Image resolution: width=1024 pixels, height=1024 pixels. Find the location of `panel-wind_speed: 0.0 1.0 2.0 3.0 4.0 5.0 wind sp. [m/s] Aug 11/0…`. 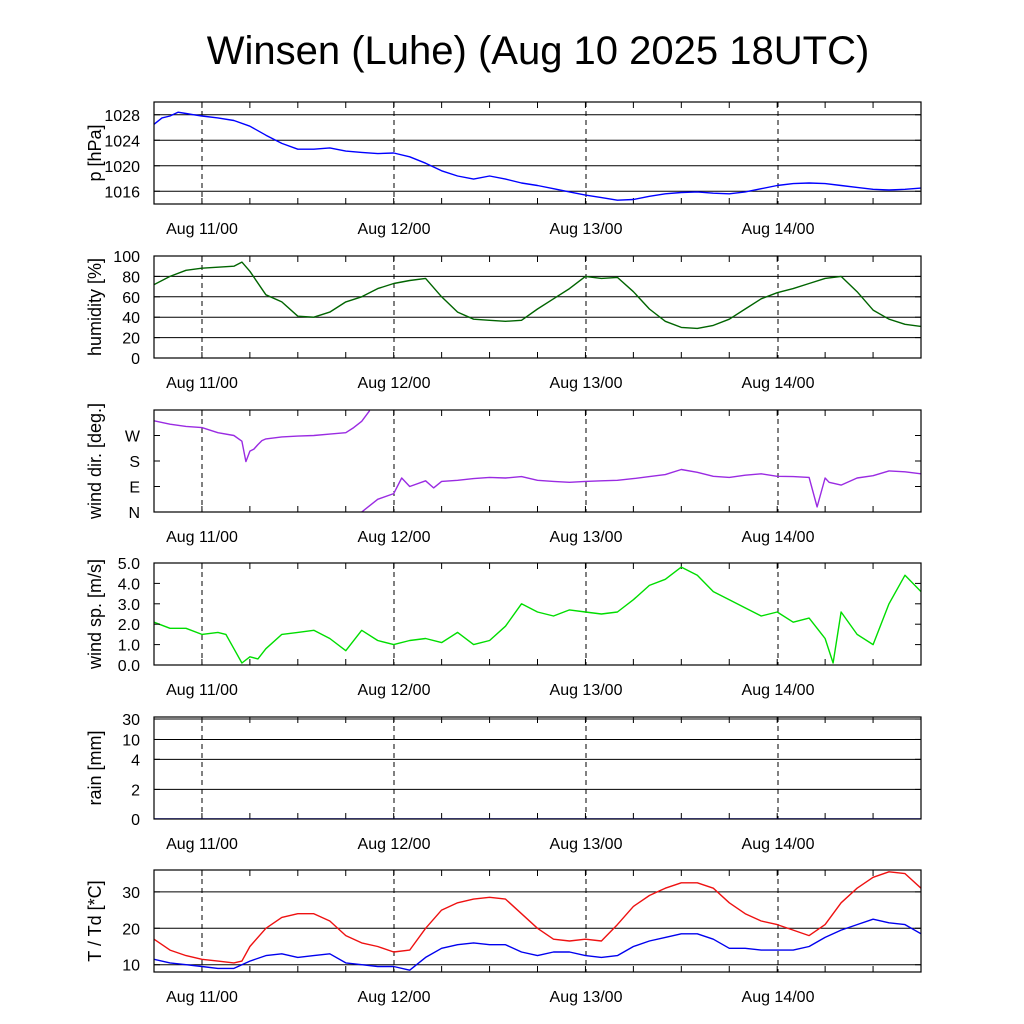

panel-wind_speed: 0.0 1.0 2.0 3.0 4.0 5.0 wind sp. [m/s] Aug 11/0… is located at coordinates (503, 627).